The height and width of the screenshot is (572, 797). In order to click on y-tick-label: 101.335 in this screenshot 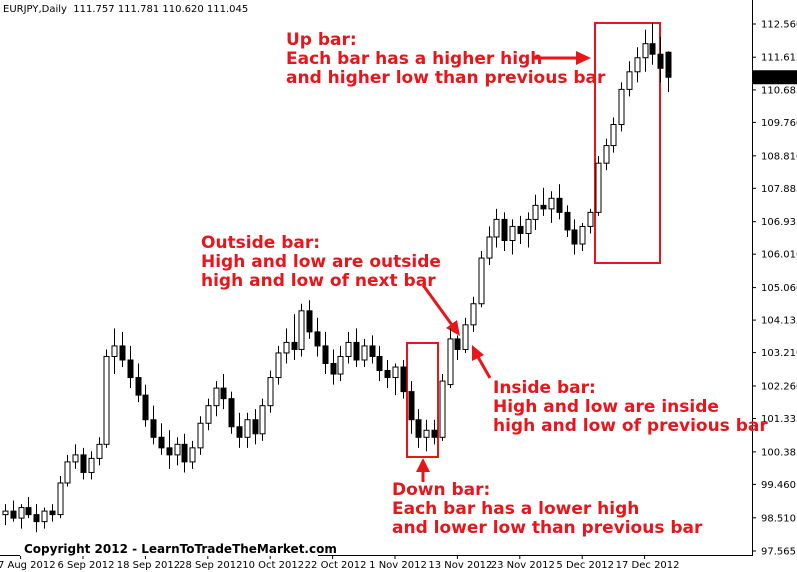, I will do `click(779, 419)`.